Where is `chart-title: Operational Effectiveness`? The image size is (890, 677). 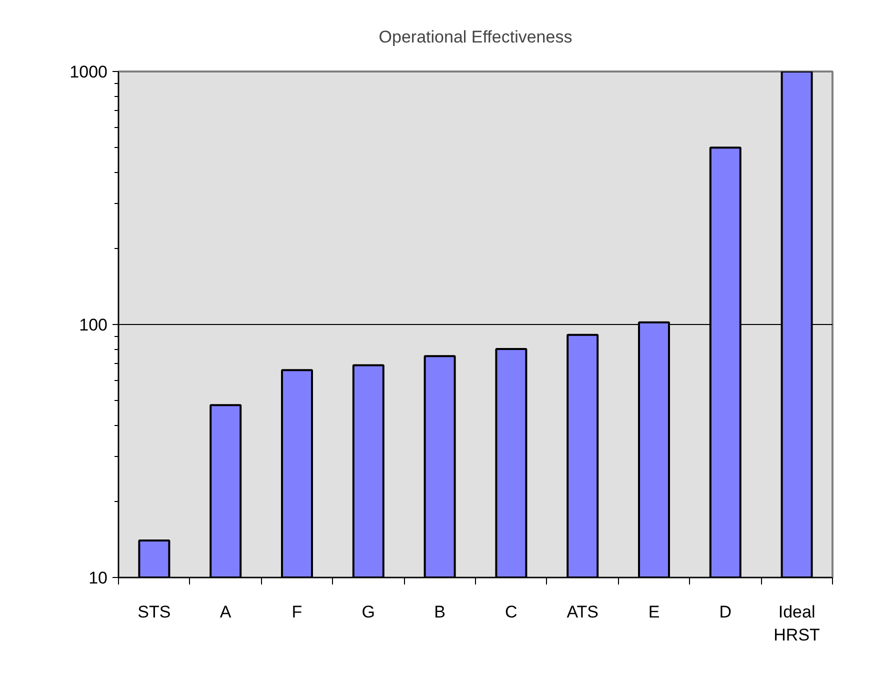 chart-title: Operational Effectiveness is located at coordinates (475, 37).